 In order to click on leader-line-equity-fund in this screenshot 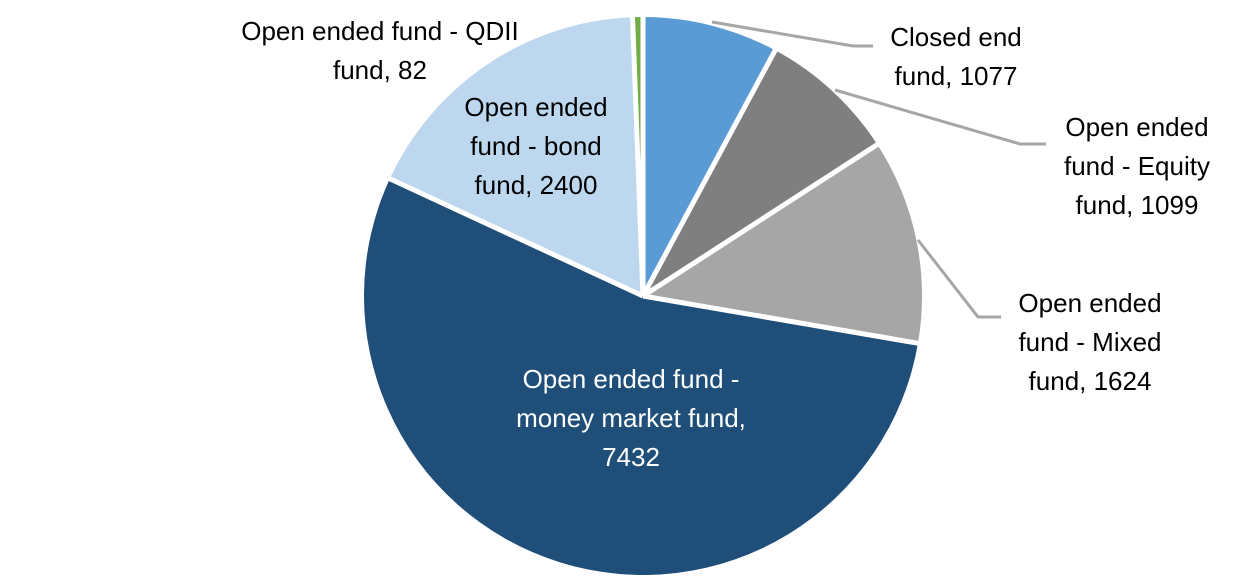, I will do `click(940, 117)`.